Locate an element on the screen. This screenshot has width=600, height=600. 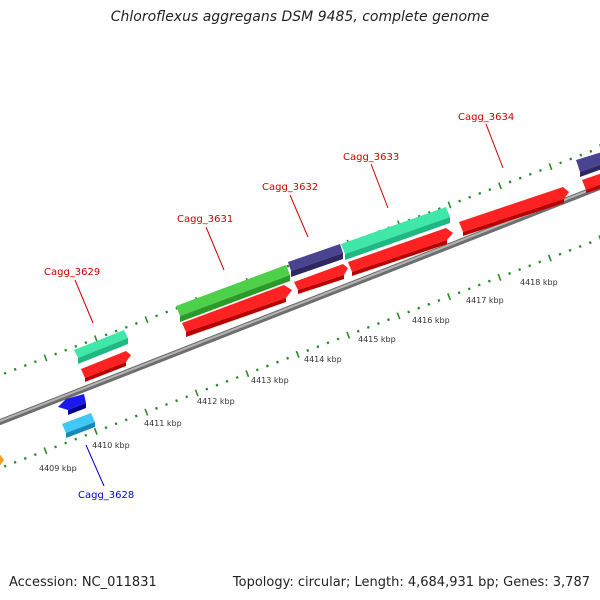
gene-feature-cagg3629 is located at coordinates (101, 347).